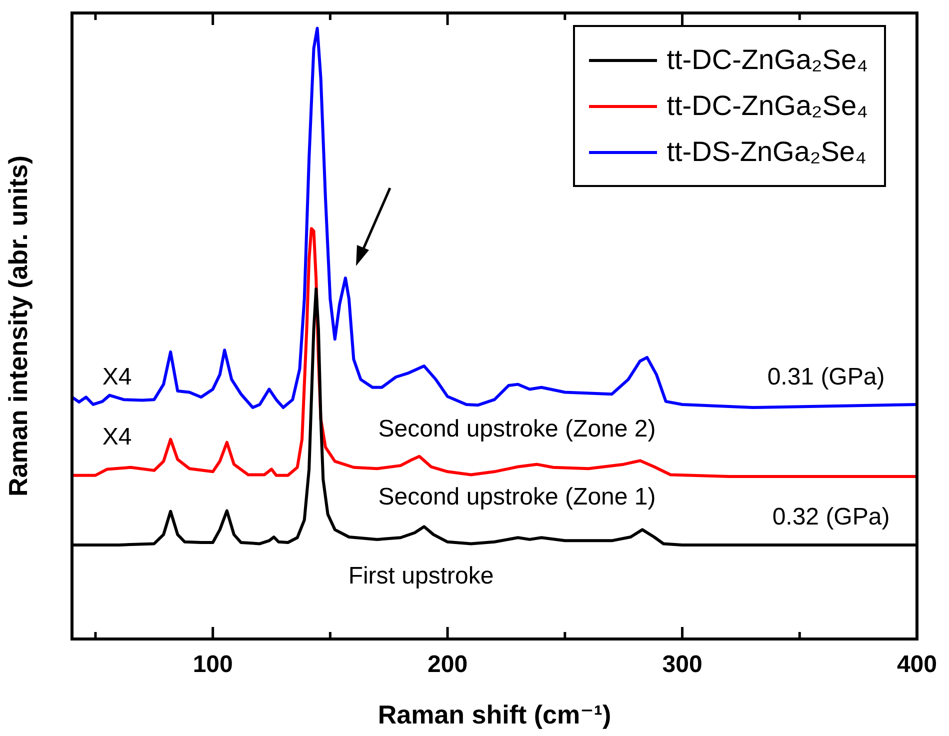 The height and width of the screenshot is (736, 949). What do you see at coordinates (916, 664) in the screenshot?
I see `x-tick-label: 400` at bounding box center [916, 664].